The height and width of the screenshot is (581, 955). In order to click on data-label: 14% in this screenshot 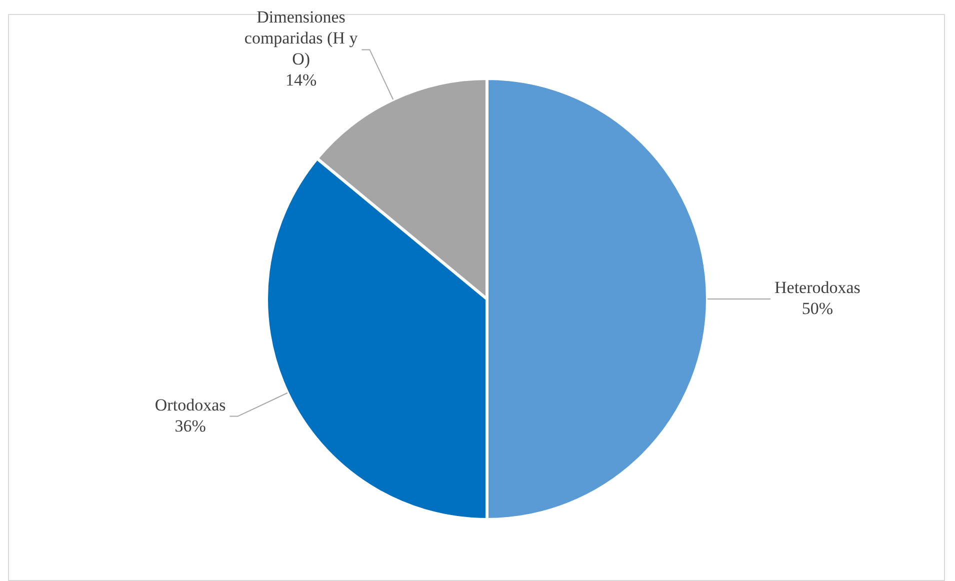, I will do `click(301, 80)`.